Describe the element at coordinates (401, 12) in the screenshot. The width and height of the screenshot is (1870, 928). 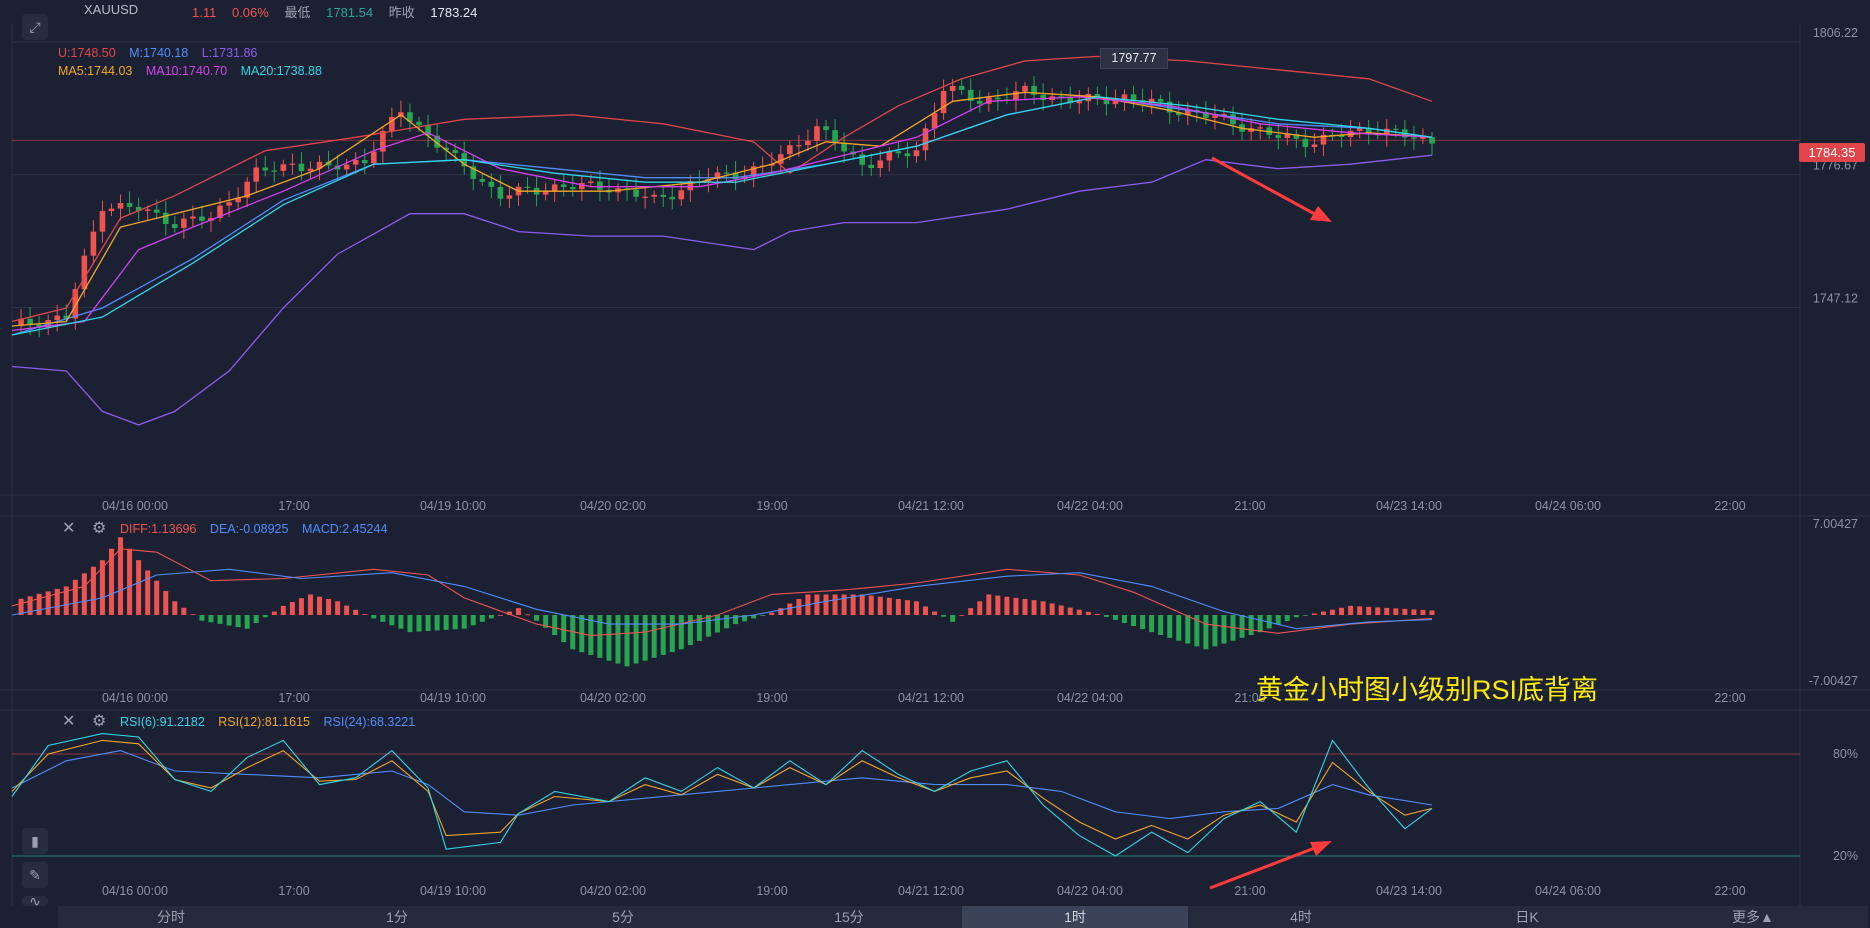
I see `prev-close-label: 昨收` at that location.